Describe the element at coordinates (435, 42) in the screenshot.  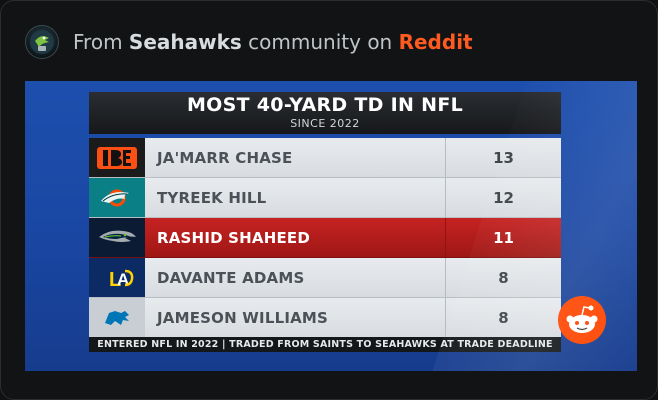
I see `reddit-link: Reddit` at that location.